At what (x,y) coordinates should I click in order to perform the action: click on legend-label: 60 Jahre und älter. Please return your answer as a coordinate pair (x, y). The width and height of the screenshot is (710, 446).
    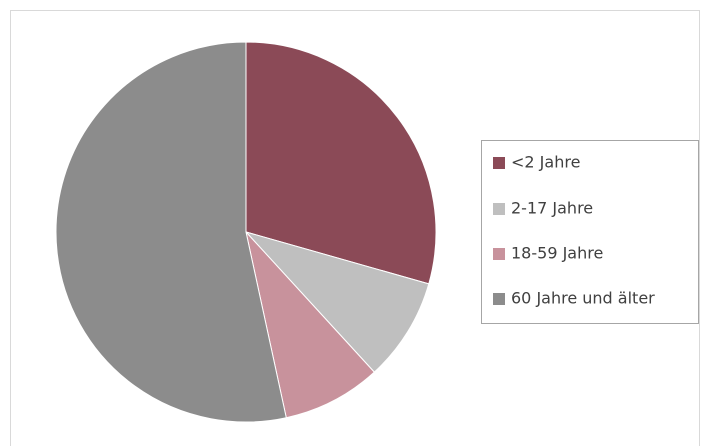
    Looking at the image, I should click on (583, 298).